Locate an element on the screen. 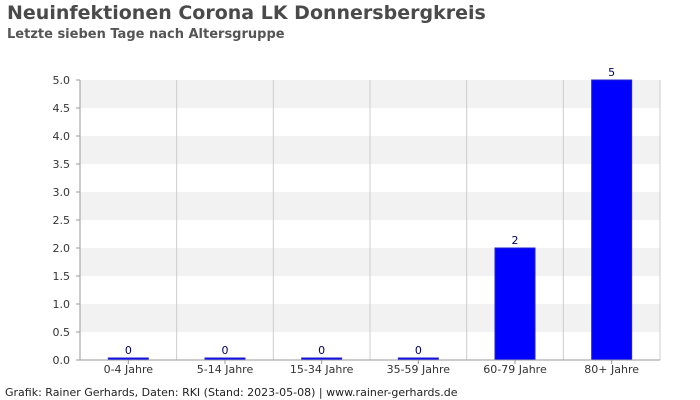  y-tick-label: 4.0 is located at coordinates (62, 136).